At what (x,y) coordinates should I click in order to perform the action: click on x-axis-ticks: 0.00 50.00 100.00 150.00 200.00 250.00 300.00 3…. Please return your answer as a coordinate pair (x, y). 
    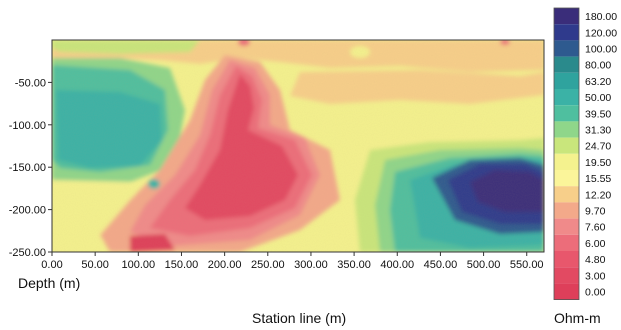
    Looking at the image, I should click on (292, 261).